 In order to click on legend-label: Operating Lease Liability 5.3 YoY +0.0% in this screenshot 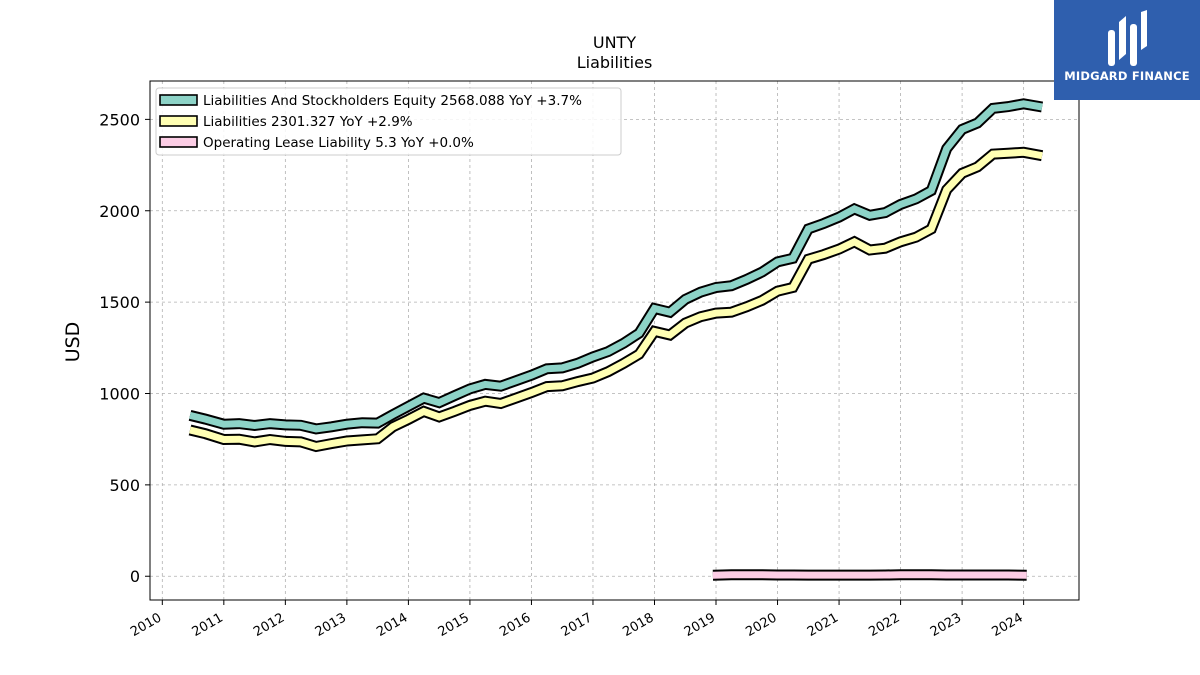, I will do `click(338, 143)`.